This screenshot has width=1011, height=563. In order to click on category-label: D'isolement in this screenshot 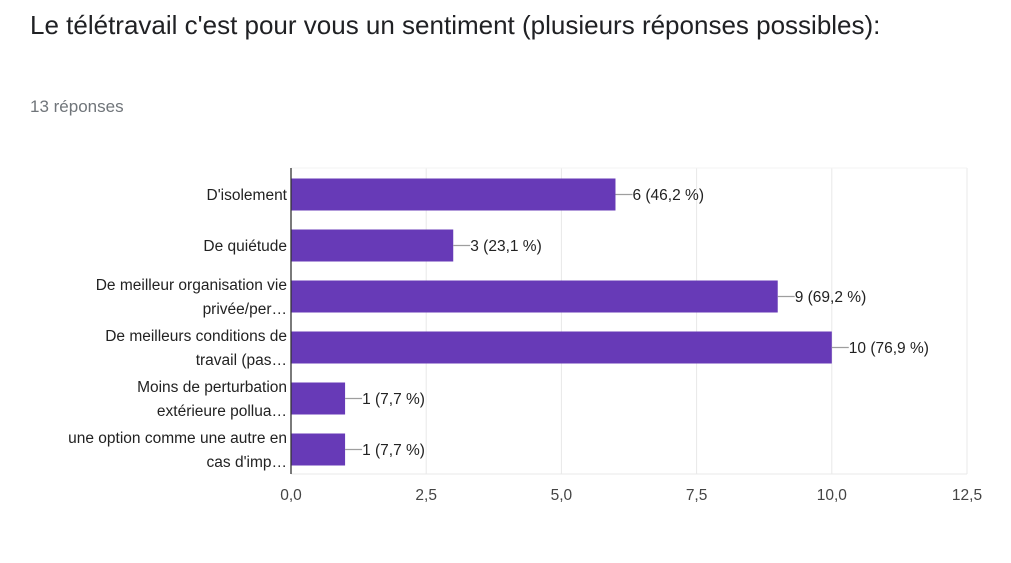, I will do `click(247, 195)`.